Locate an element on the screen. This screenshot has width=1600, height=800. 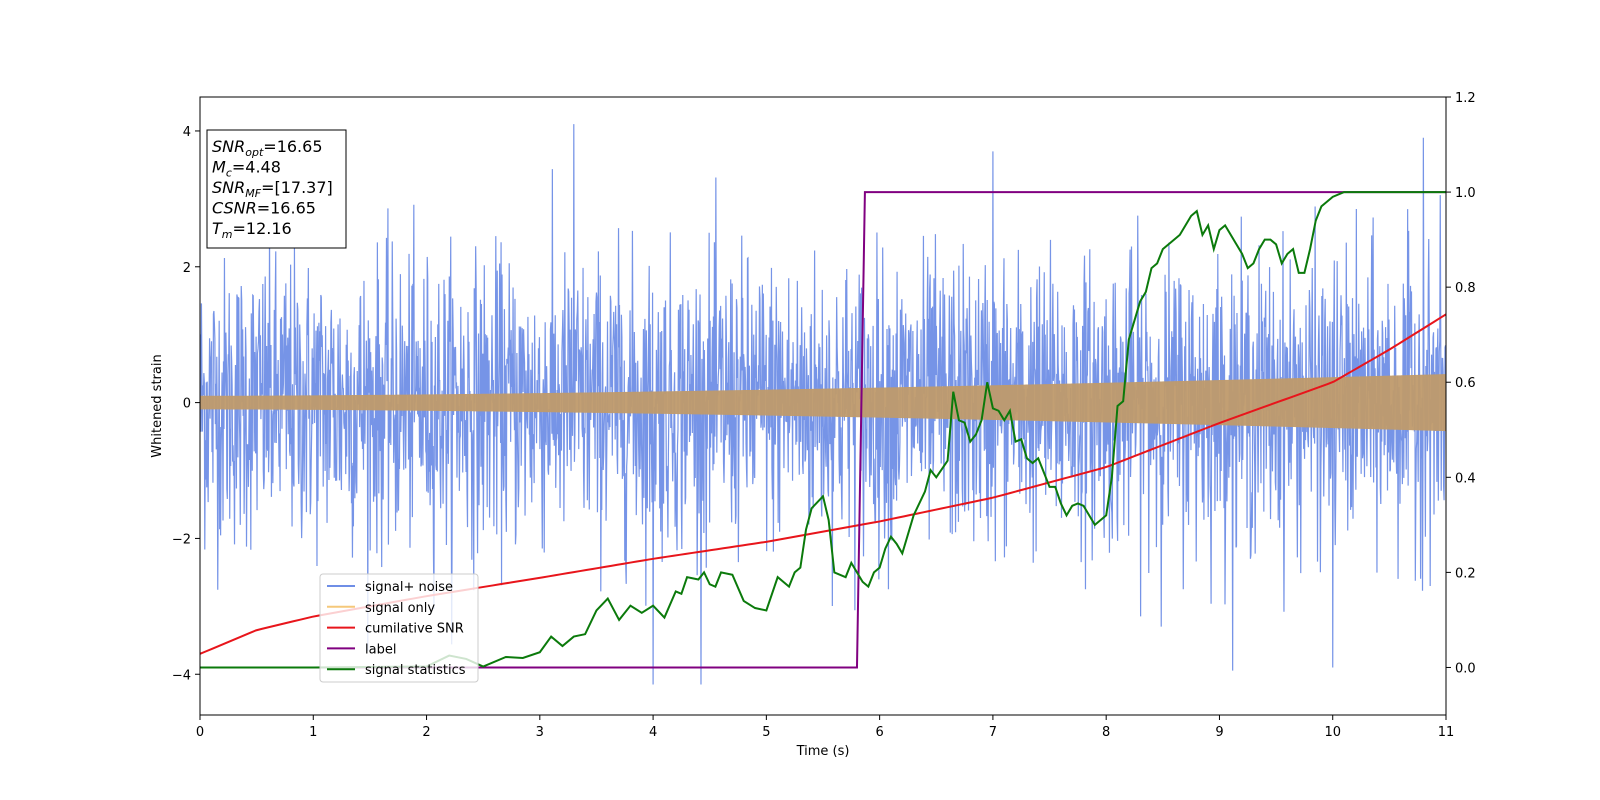
x-tick-label: 9 is located at coordinates (1219, 732).